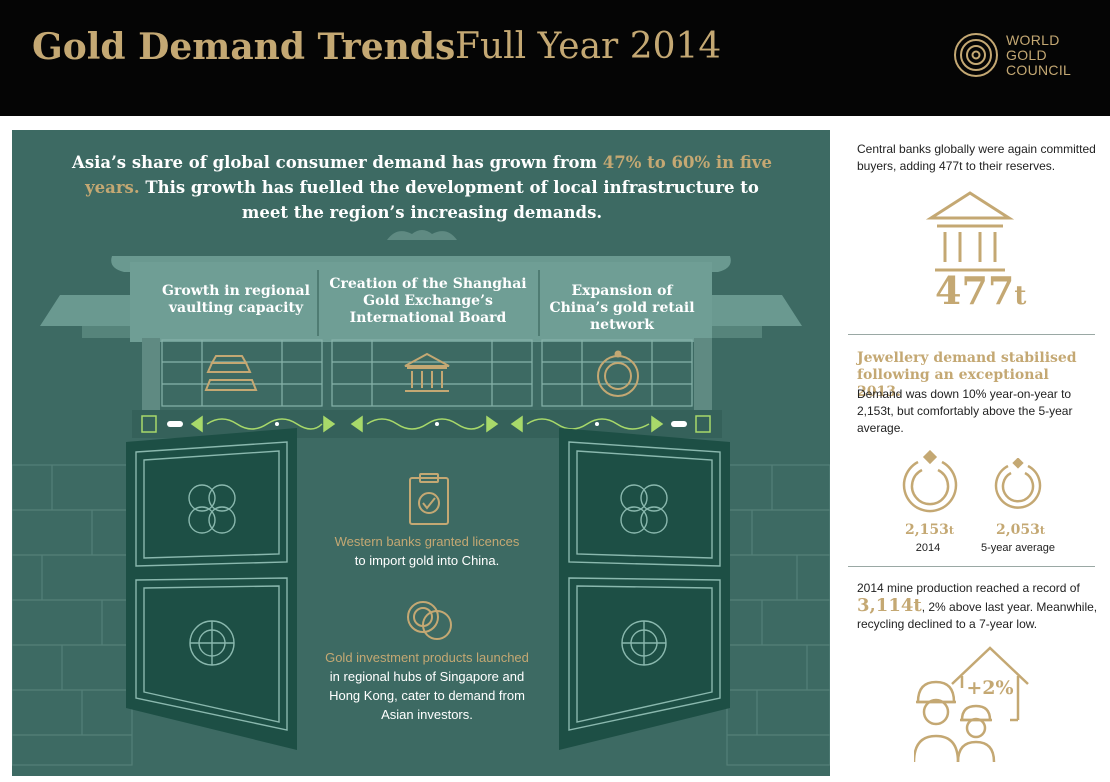 The height and width of the screenshot is (782, 1110). I want to click on mine-growth-badge: +2%, so click(989, 688).